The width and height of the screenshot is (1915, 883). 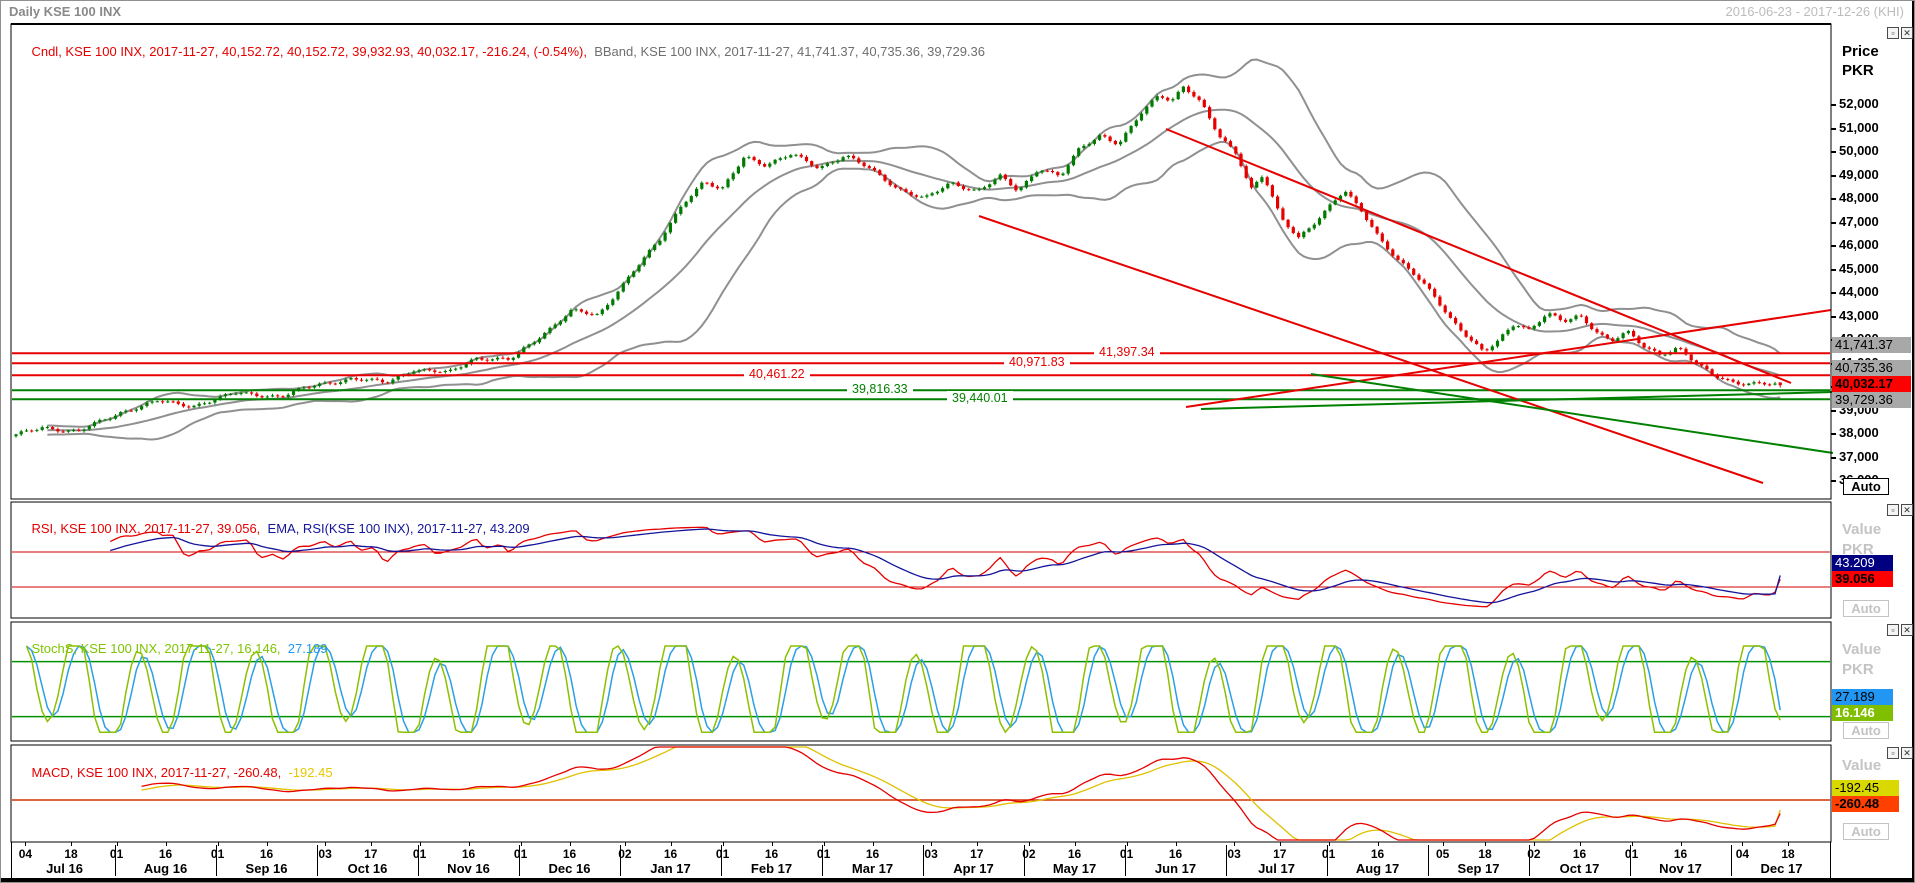 What do you see at coordinates (1074, 868) in the screenshot?
I see `month-label: May 17` at bounding box center [1074, 868].